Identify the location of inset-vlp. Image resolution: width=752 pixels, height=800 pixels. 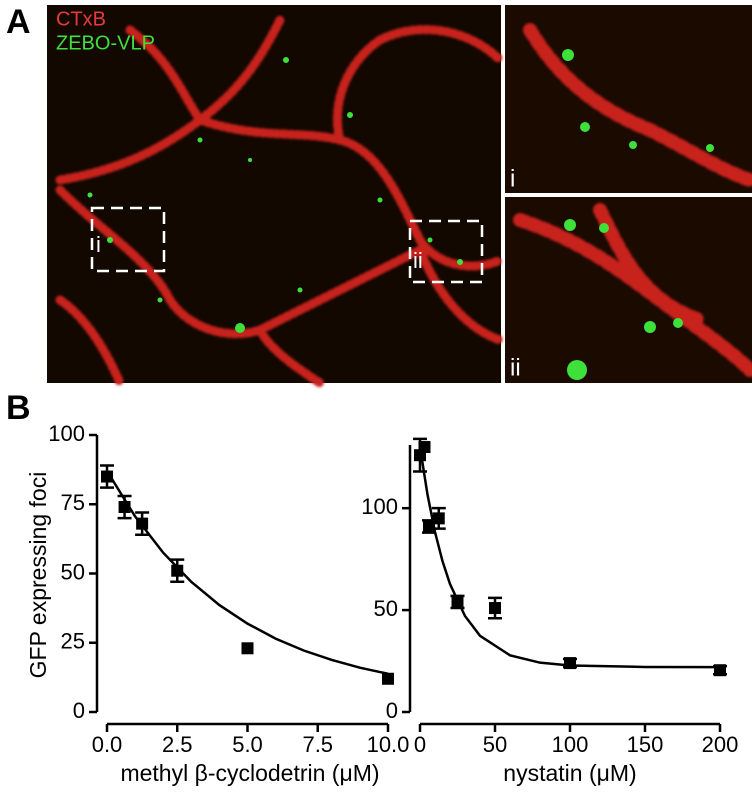
(638, 214).